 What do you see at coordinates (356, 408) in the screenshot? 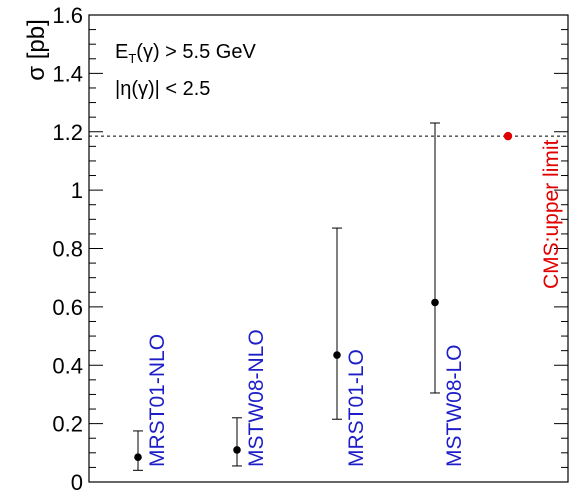
I see `series-label: MRST01-LO` at bounding box center [356, 408].